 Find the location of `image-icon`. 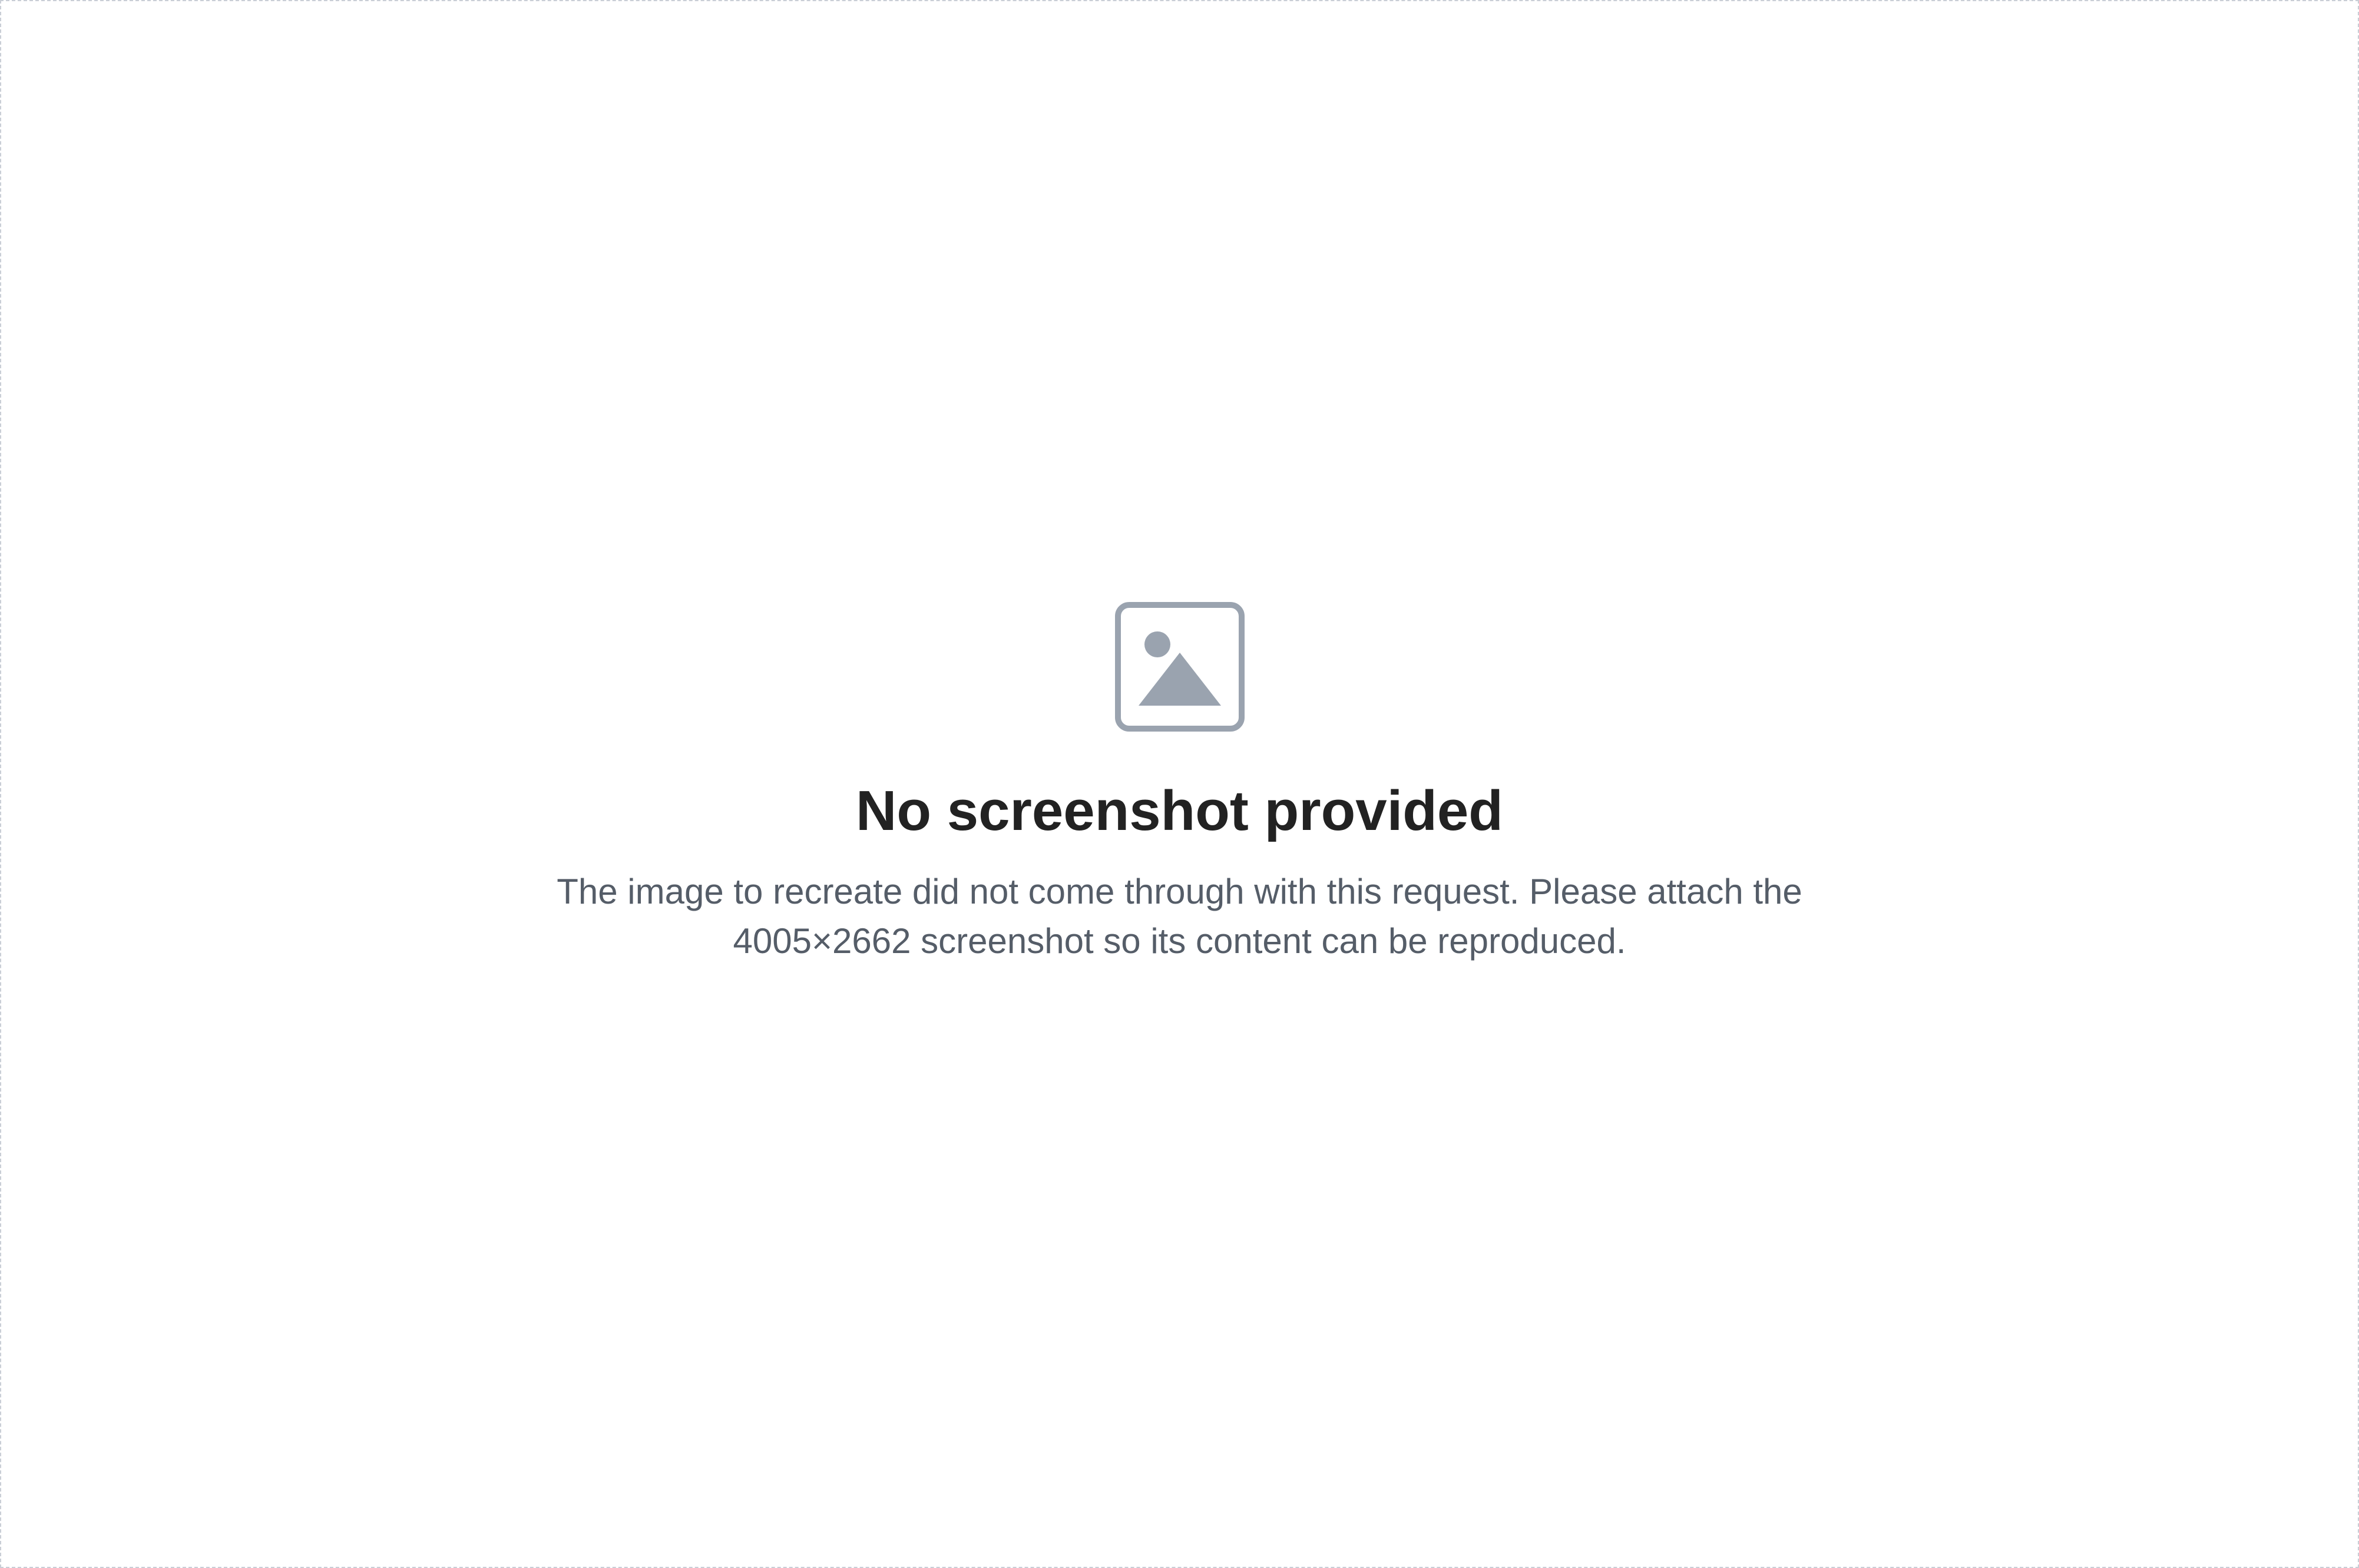

image-icon is located at coordinates (1179, 667).